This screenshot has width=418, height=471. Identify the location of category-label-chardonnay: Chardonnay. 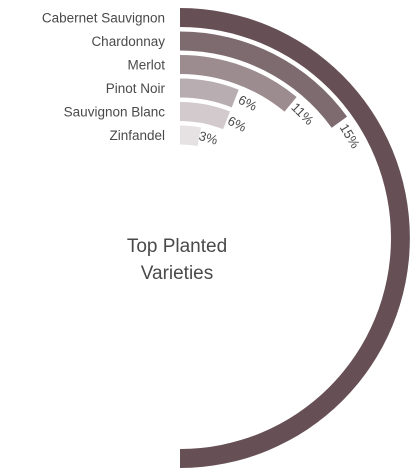
(128, 41).